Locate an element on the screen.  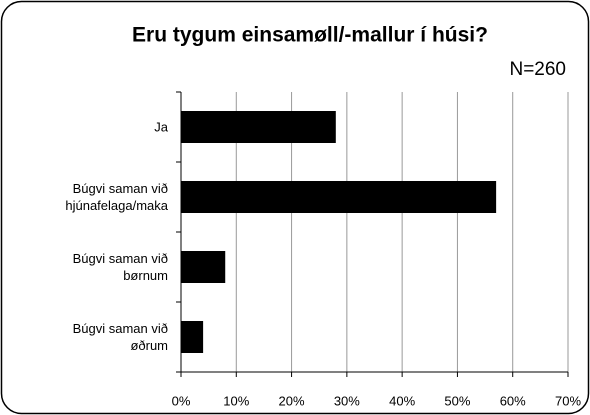
x-tick-label: 60% is located at coordinates (513, 400).